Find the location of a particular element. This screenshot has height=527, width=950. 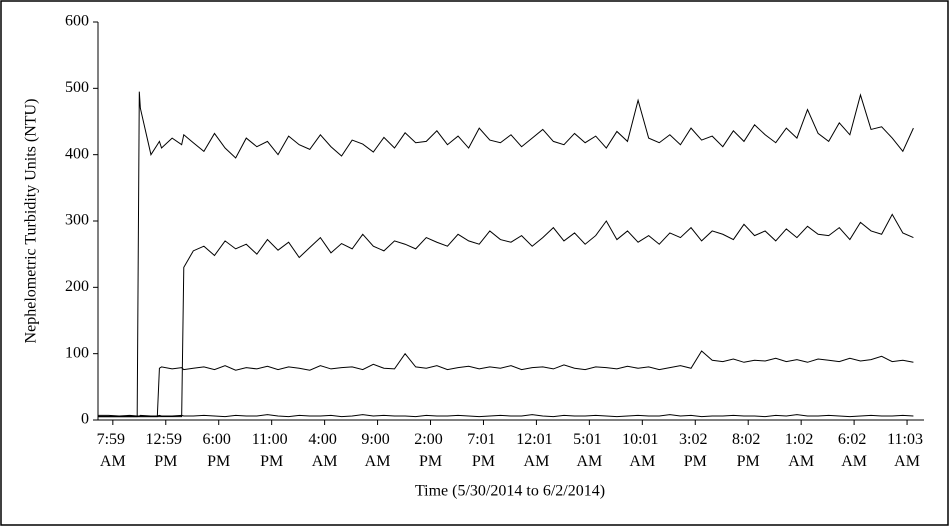

x-tick-label: 6:02 AM is located at coordinates (854, 450).